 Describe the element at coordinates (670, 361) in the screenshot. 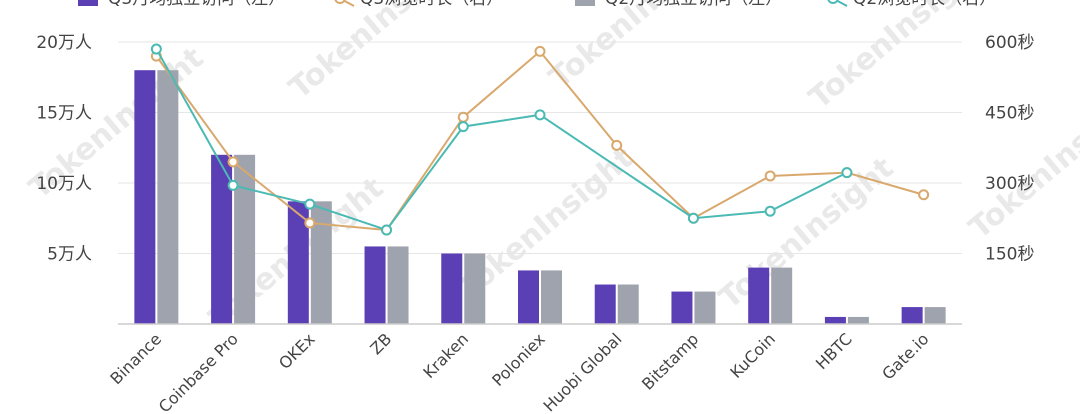

I see `category-label: Bitstamp` at that location.